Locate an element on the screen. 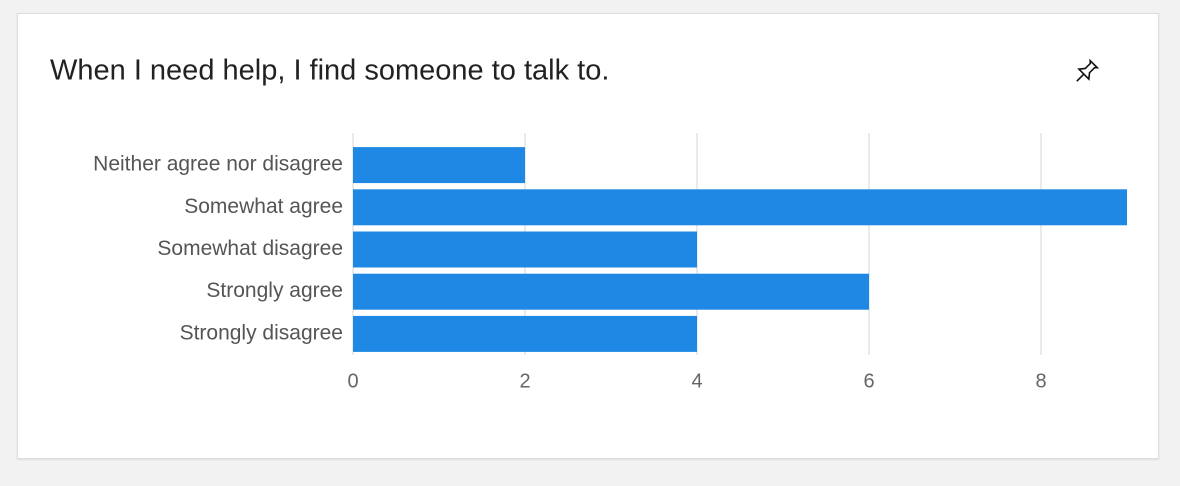  y-tick-label: Neither agree nor disagree is located at coordinates (218, 164).